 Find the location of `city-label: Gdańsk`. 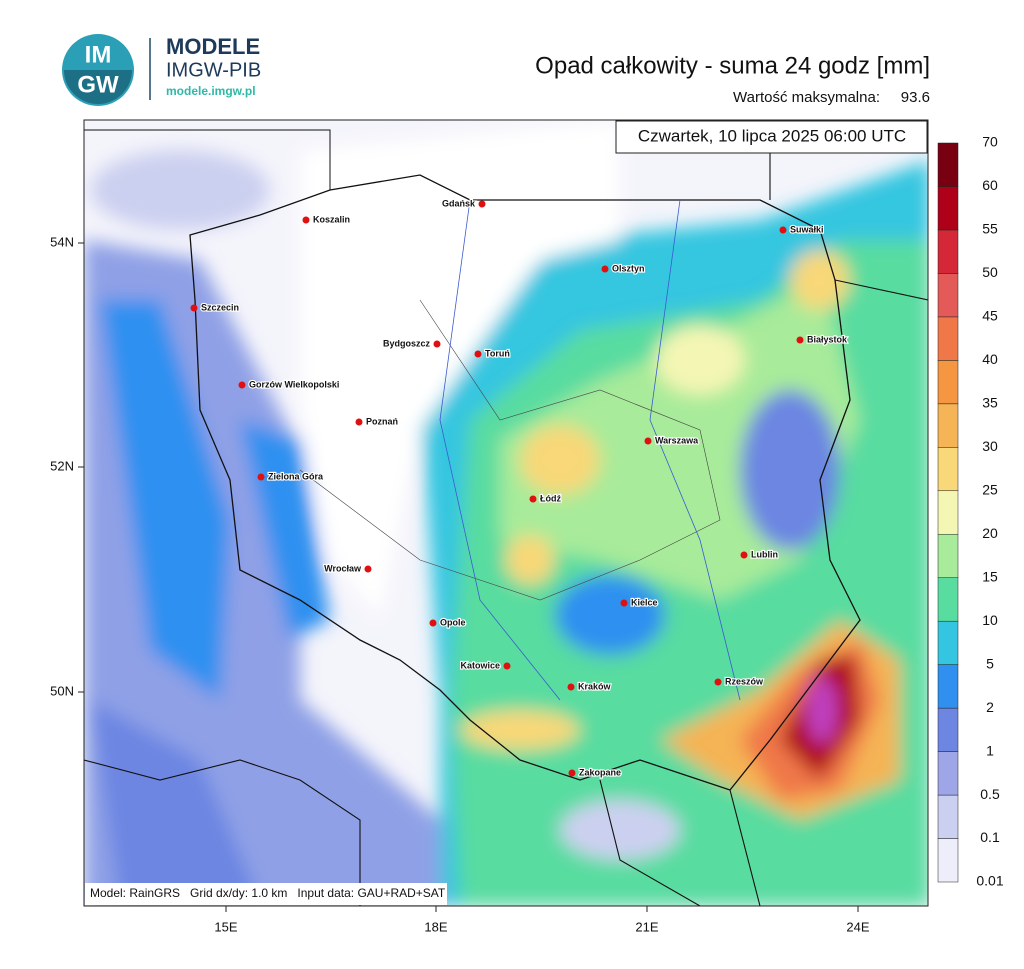

city-label: Gdańsk is located at coordinates (459, 203).